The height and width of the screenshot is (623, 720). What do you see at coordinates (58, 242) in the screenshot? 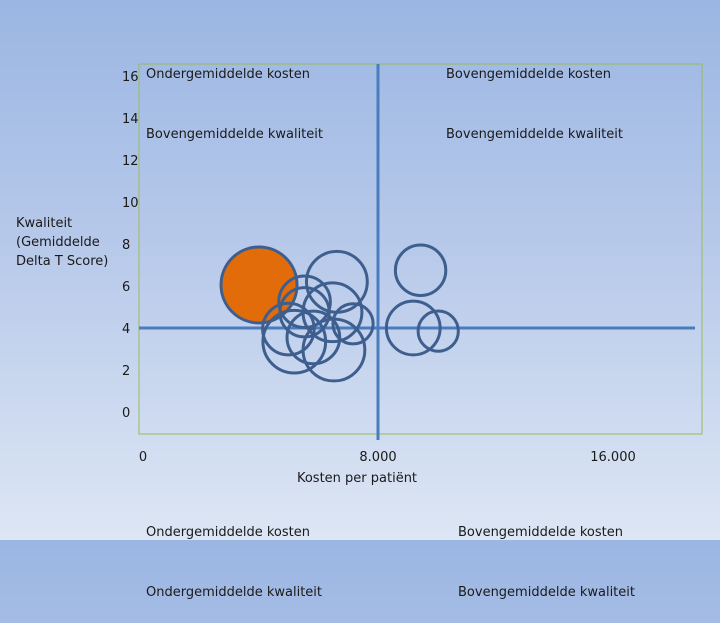
I see `y-axis-title-line: (Gemiddelde` at bounding box center [58, 242].